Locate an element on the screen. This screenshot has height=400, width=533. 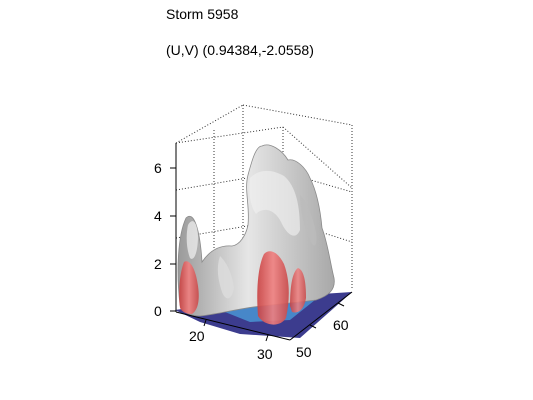
y-tick-60: 60 is located at coordinates (341, 325).